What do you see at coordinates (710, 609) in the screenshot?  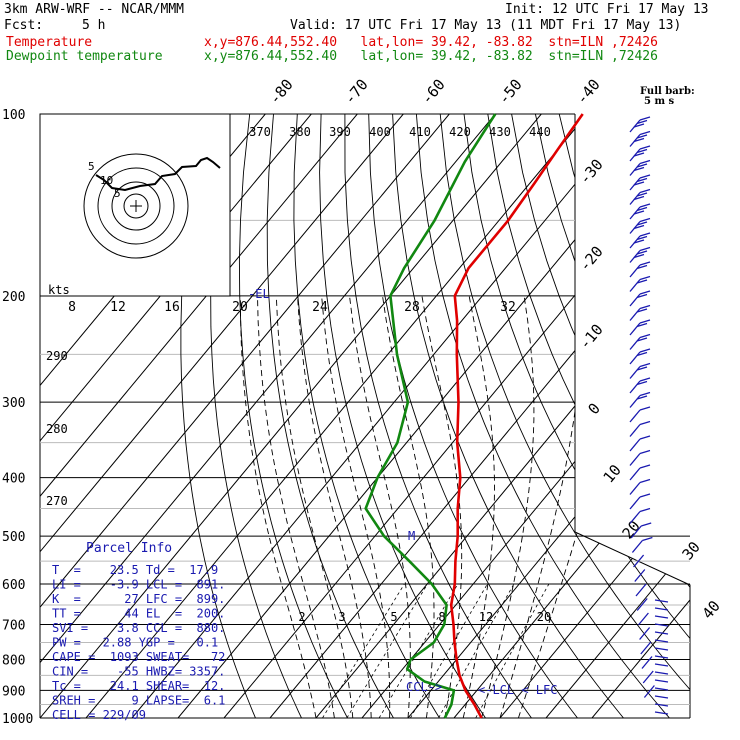 I see `temperature-tick-label: 40` at bounding box center [710, 609].